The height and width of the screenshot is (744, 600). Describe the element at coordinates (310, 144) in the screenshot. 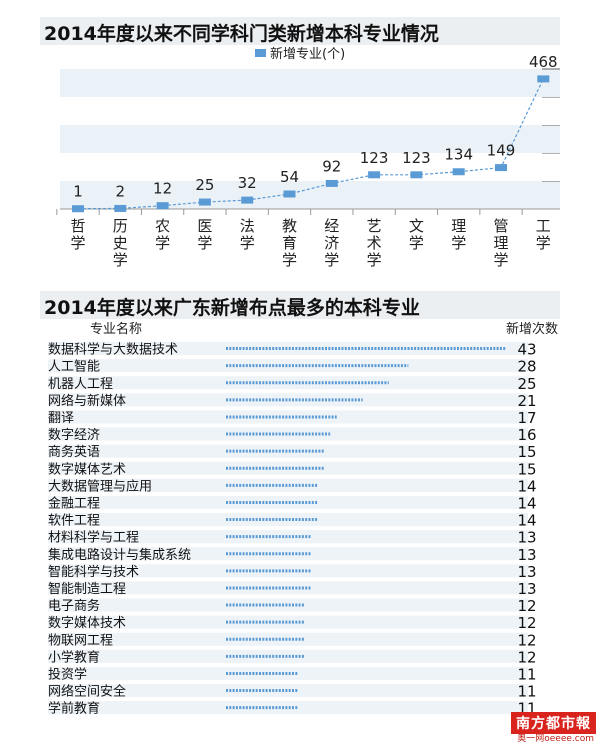

I see `chart1-series-line` at that location.